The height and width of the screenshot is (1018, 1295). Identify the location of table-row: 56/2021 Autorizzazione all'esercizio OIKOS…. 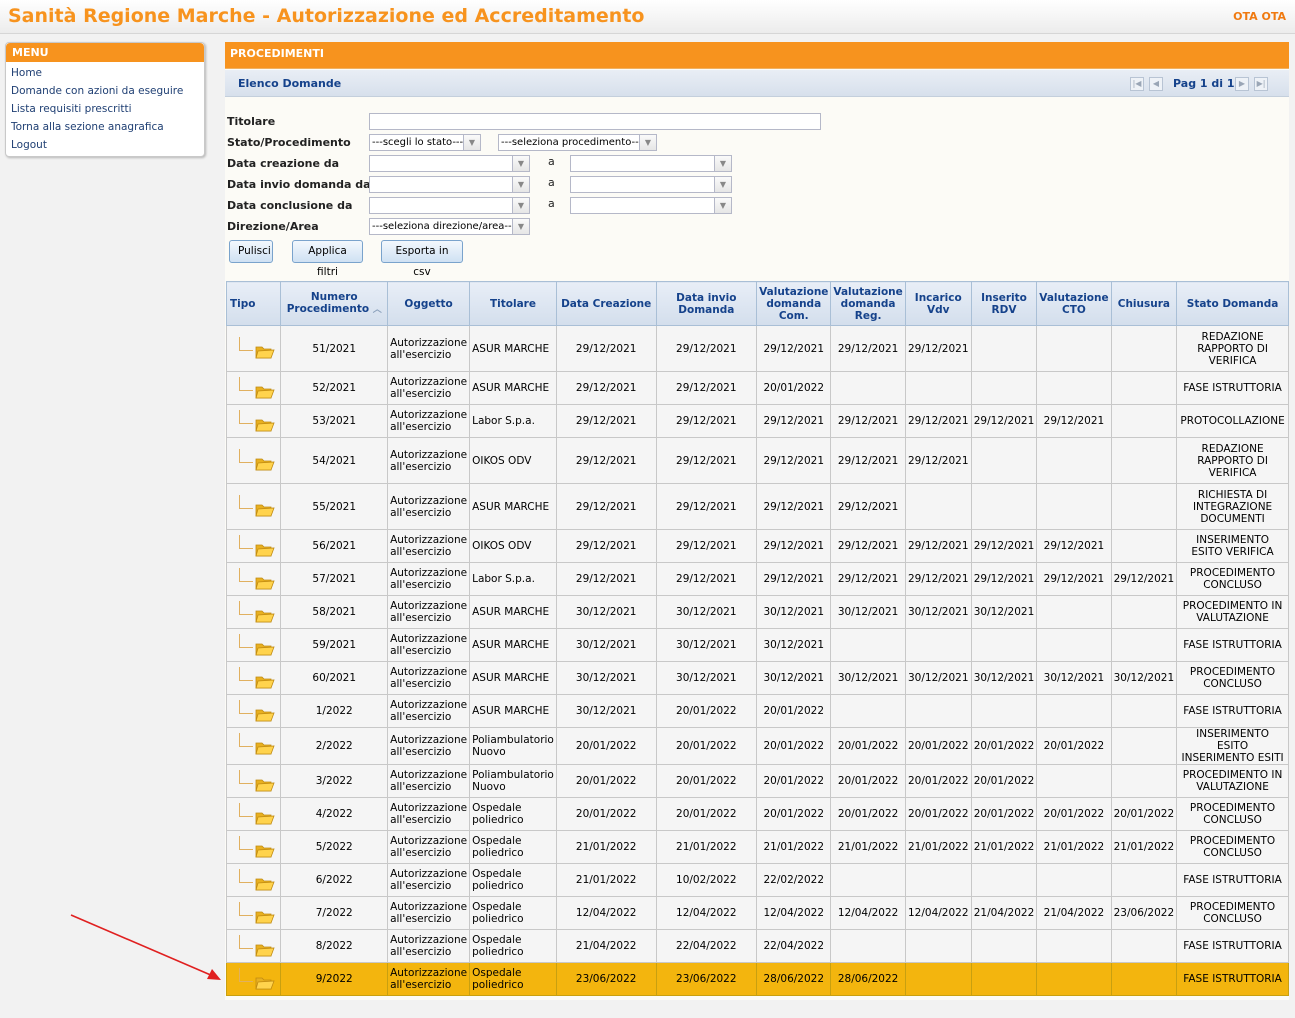
(757, 546).